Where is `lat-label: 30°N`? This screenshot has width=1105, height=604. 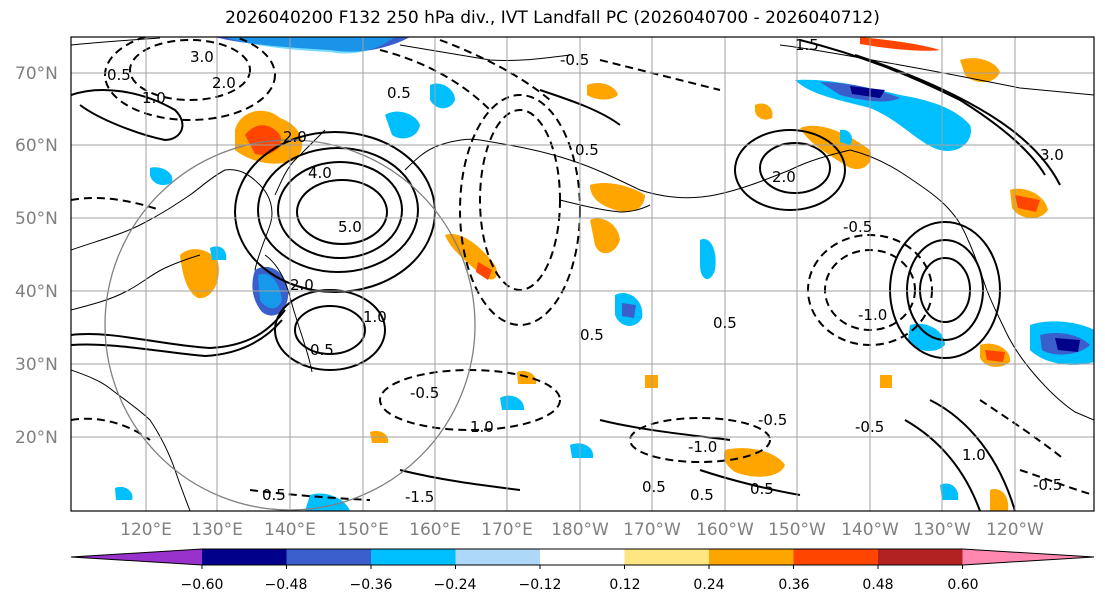 lat-label: 30°N is located at coordinates (36, 365).